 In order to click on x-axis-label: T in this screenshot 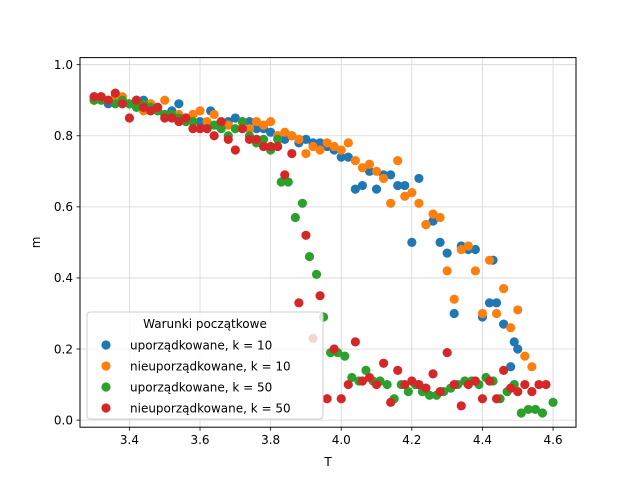, I will do `click(327, 462)`.